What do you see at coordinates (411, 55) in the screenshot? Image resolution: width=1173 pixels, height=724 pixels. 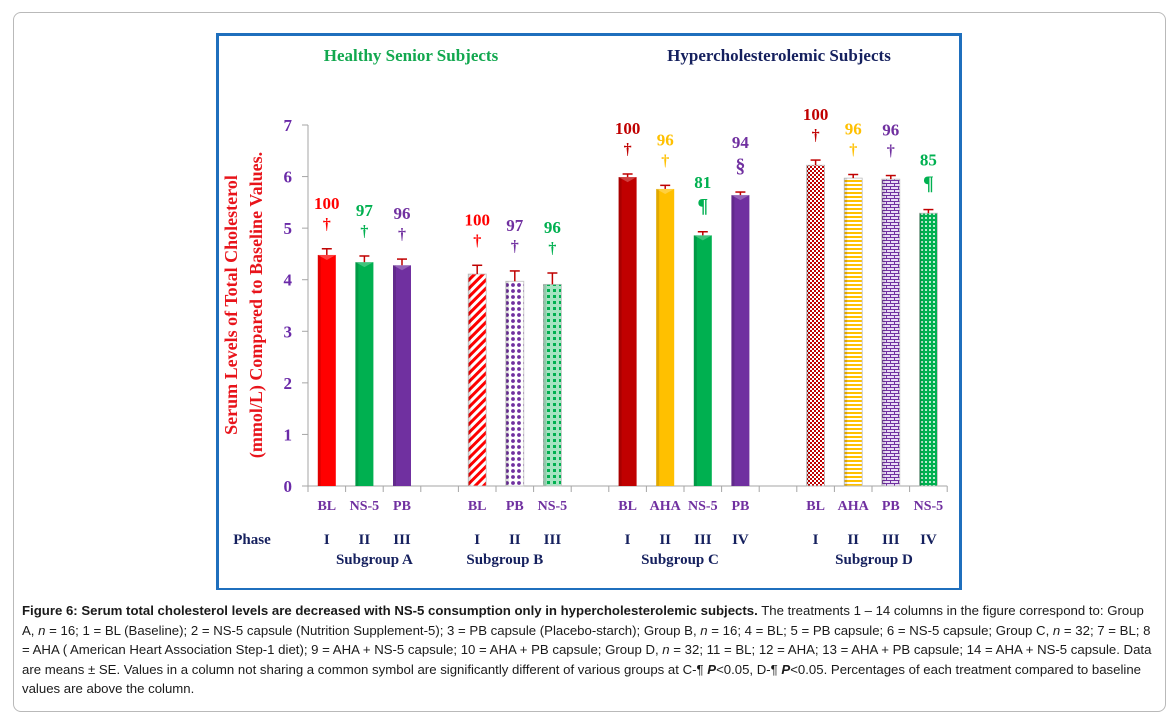 I see `title-healthy-seniors: Healthy Senior Subjects` at bounding box center [411, 55].